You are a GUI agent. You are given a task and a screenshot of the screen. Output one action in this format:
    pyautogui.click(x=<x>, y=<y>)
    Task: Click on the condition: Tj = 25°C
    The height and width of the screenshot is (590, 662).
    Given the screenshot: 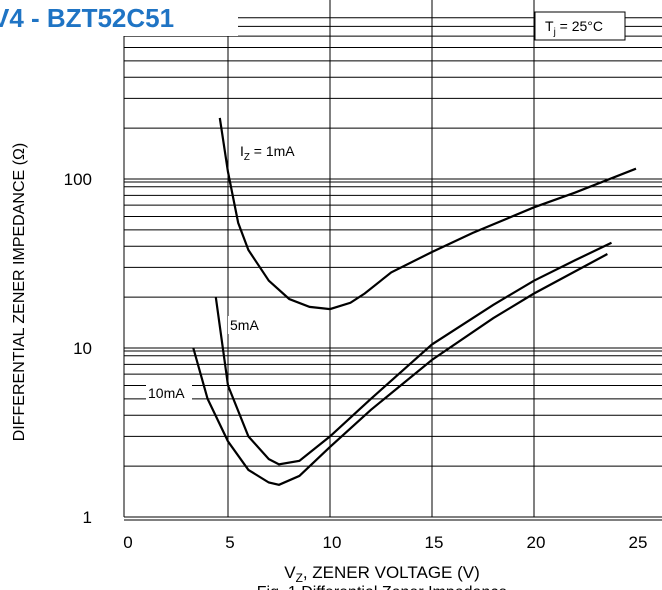 What is the action you would take?
    pyautogui.click(x=574, y=28)
    